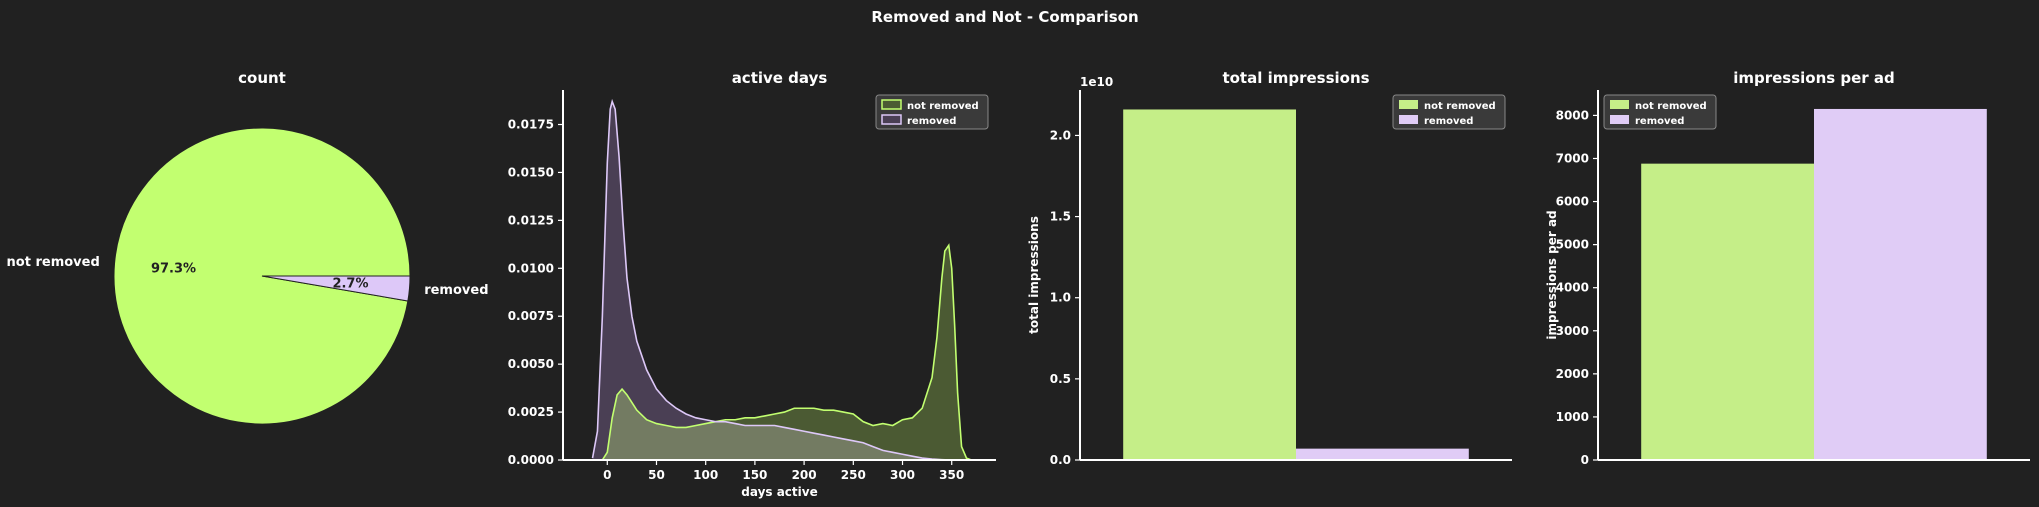  Describe the element at coordinates (902, 475) in the screenshot. I see `kde-x-tick-label: 300` at that location.